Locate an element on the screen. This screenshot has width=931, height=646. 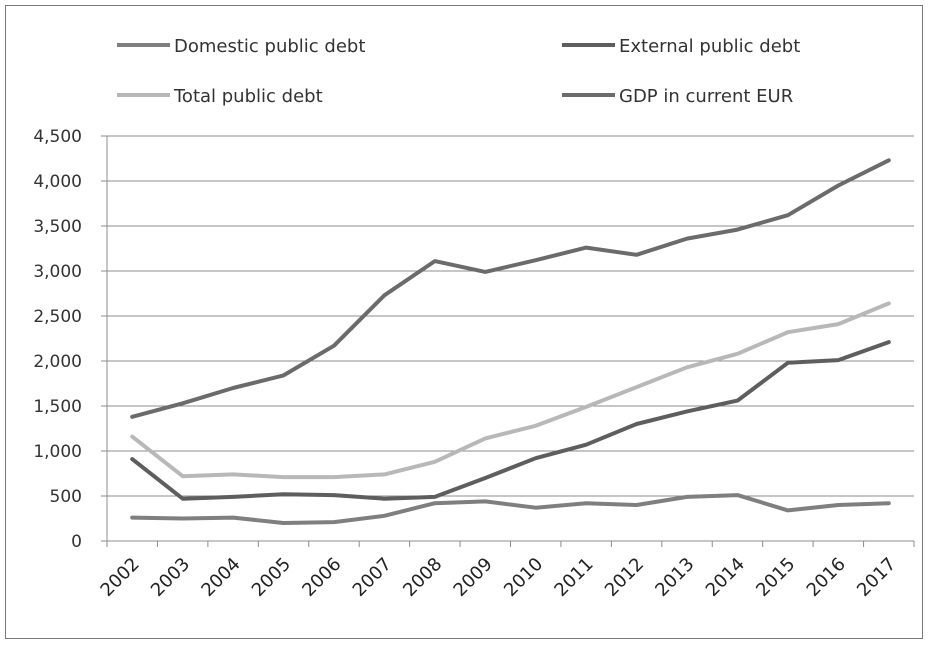
y-tick-label: 3,000 is located at coordinates (57, 272).